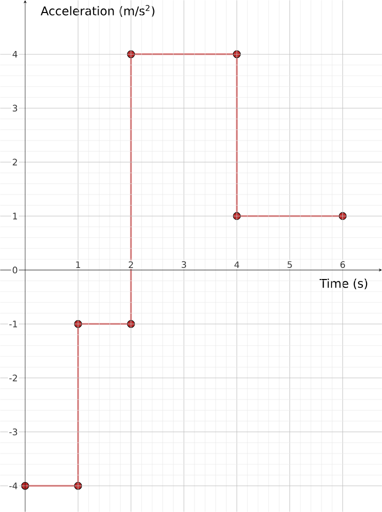 The image size is (382, 512). What do you see at coordinates (14, 162) in the screenshot?
I see `y-tick-label: 2` at bounding box center [14, 162].